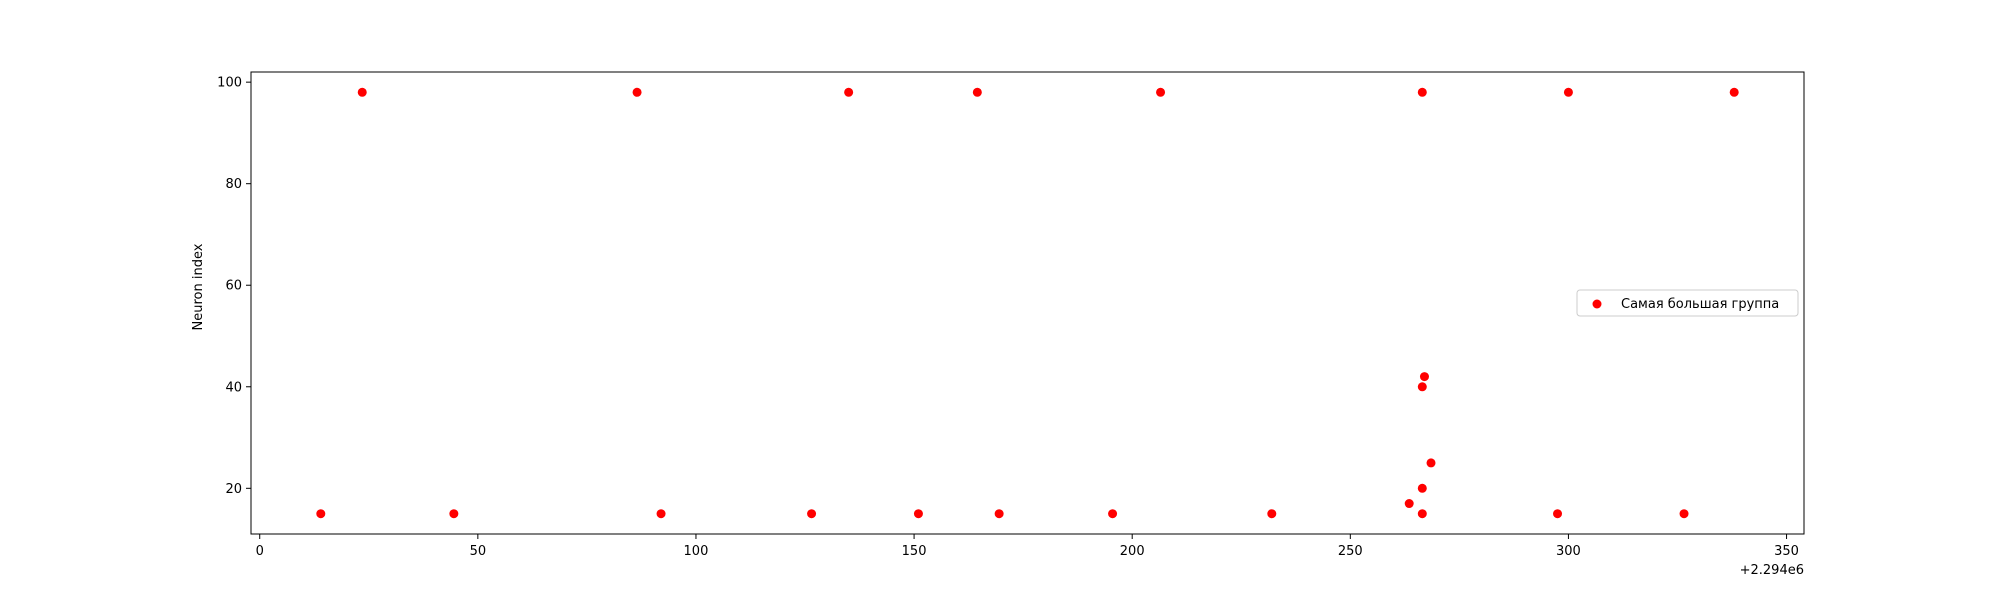 This screenshot has width=2000, height=600. I want to click on y-axis-ticks: 20 40 60 80 100, so click(234, 286).